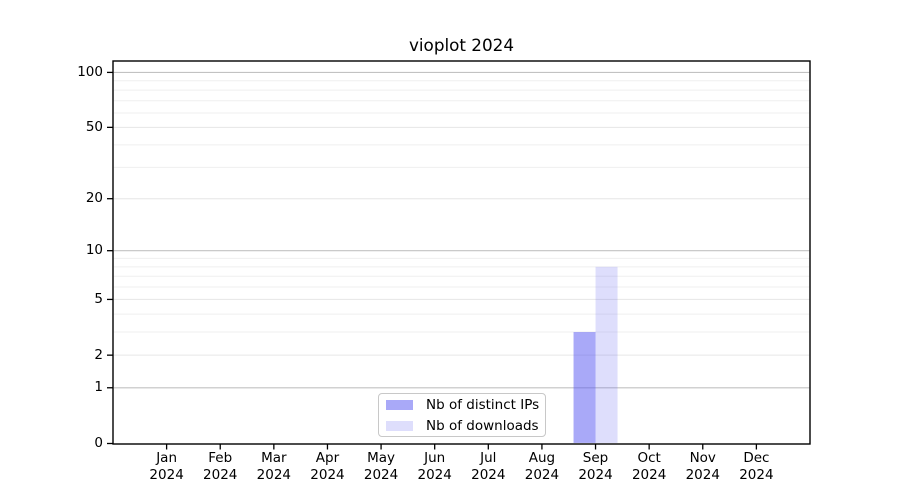 This screenshot has width=900, height=500. I want to click on bar-distinct-ips-sep-2024, so click(584, 387).